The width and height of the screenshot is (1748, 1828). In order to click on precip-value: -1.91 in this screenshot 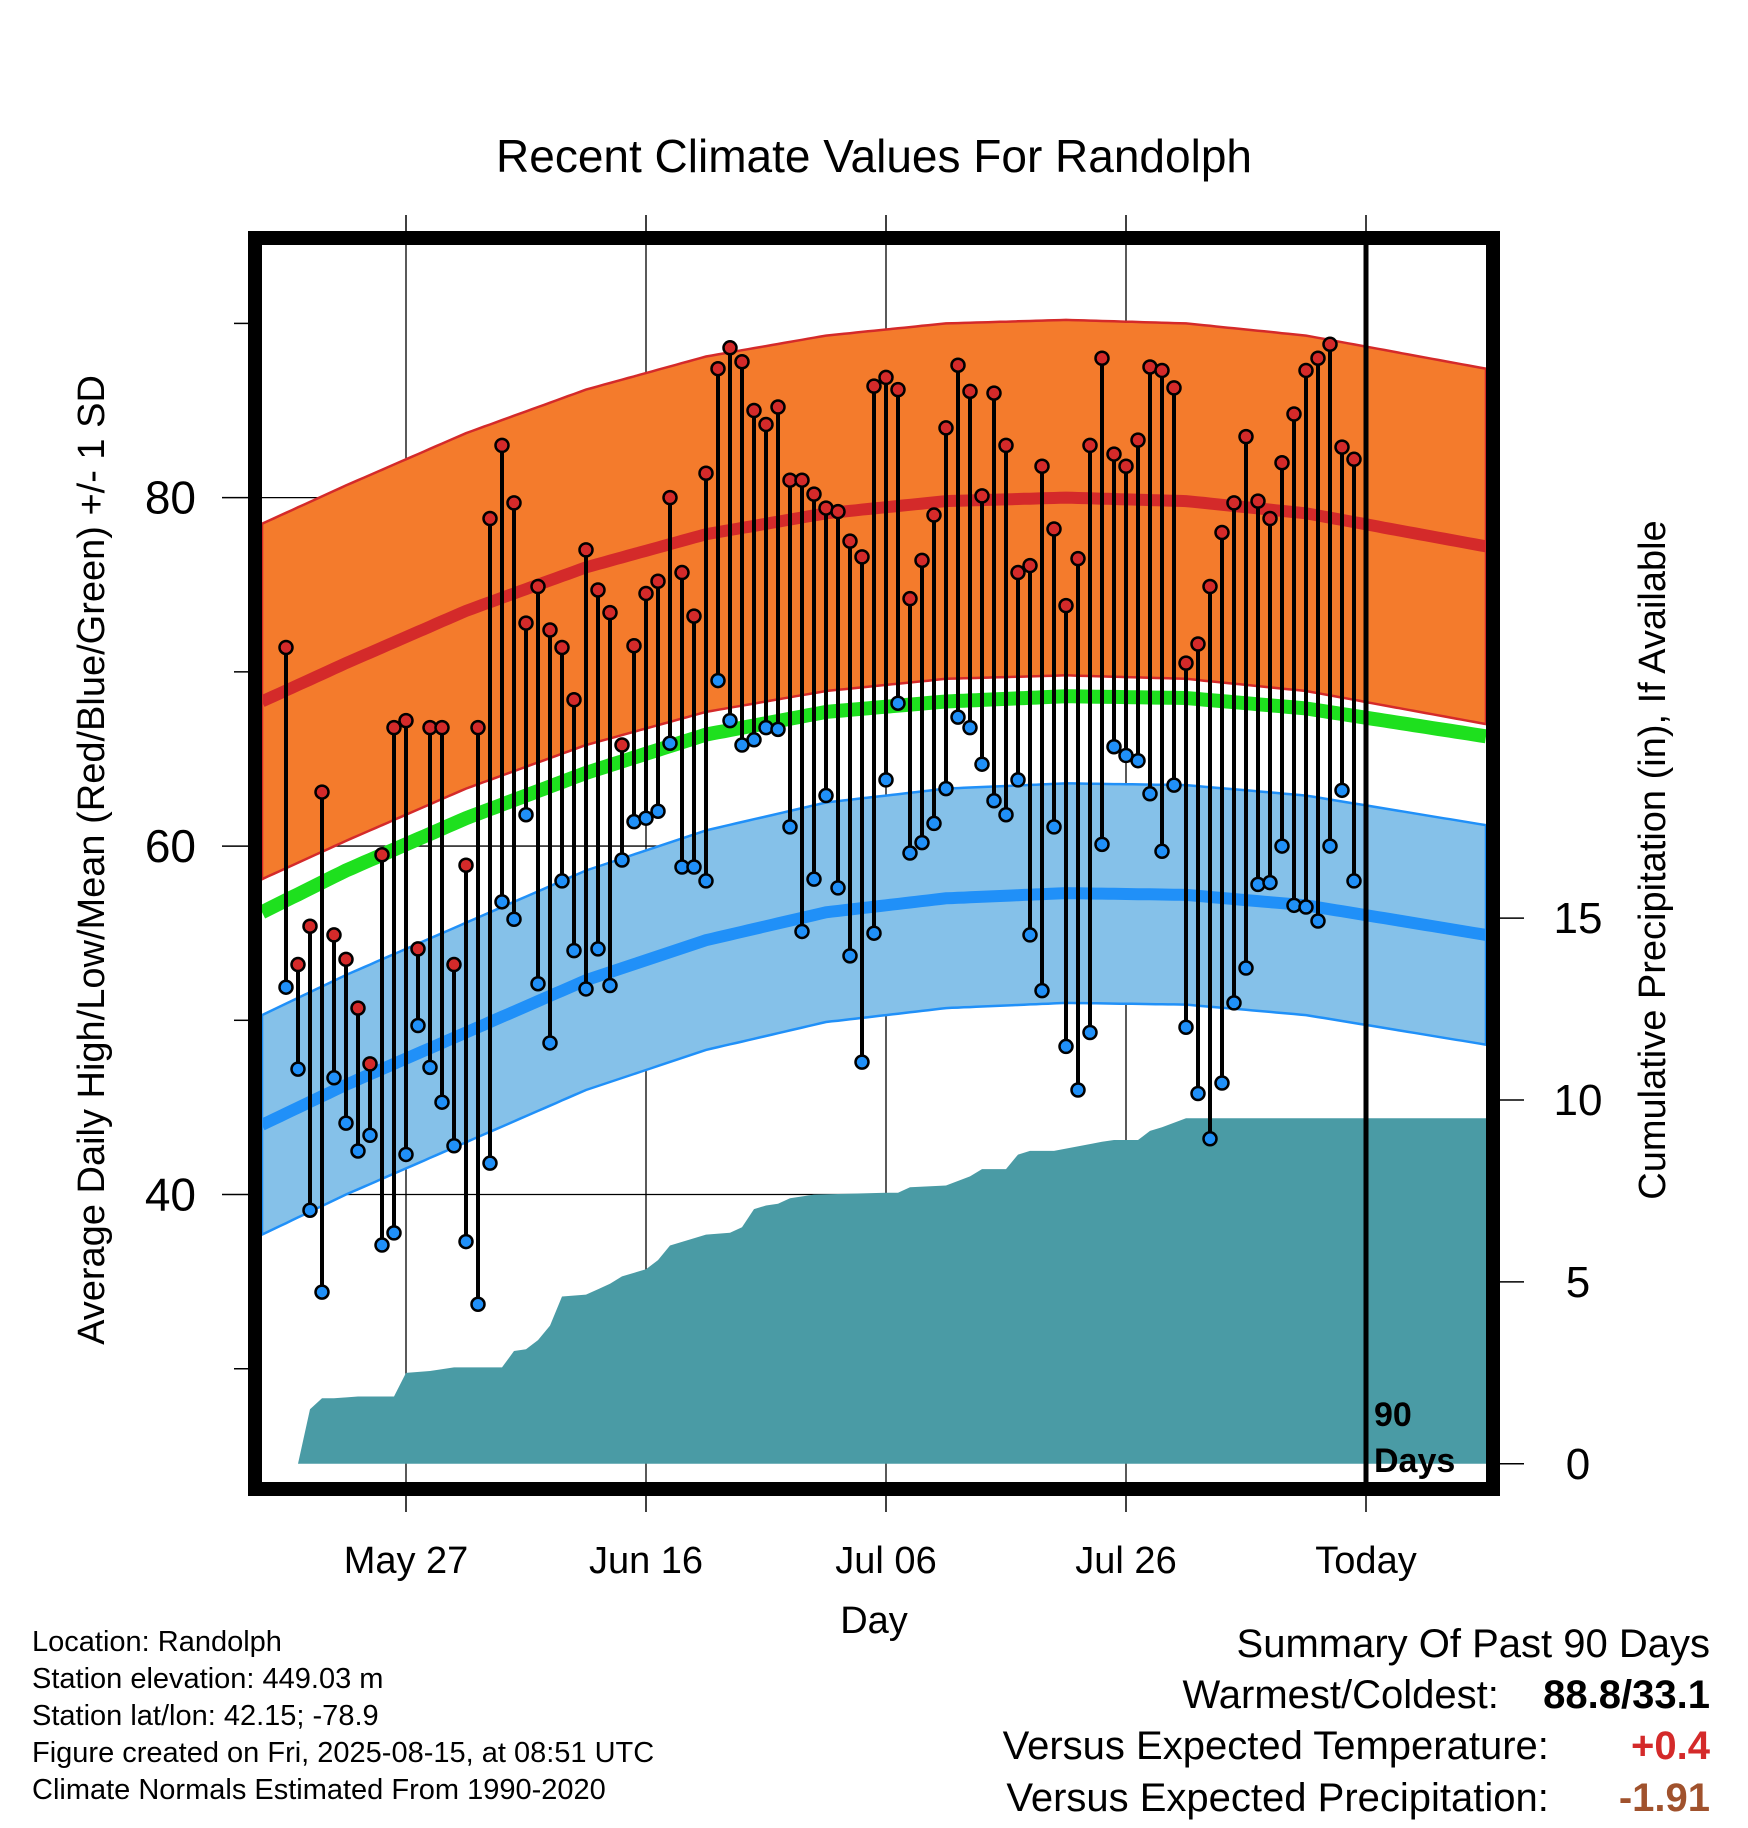, I will do `click(1664, 1798)`.